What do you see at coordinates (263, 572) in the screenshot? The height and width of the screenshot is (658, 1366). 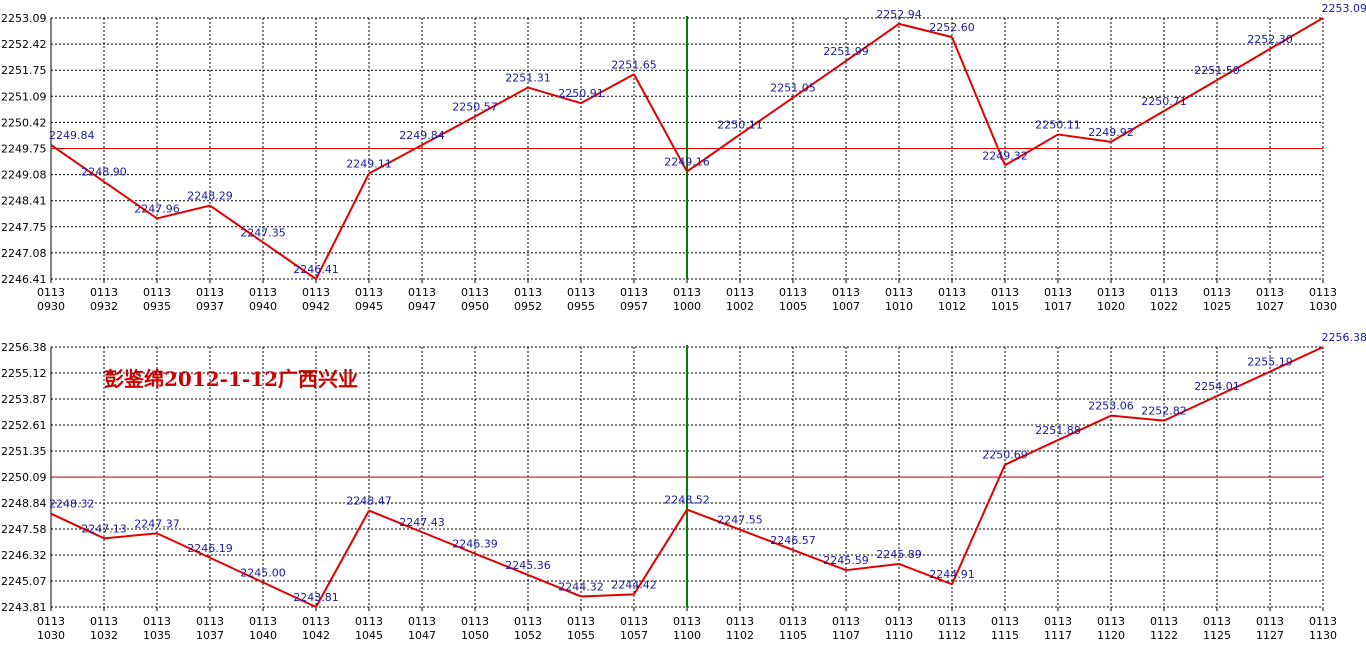 I see `data-label: 2245.00` at bounding box center [263, 572].